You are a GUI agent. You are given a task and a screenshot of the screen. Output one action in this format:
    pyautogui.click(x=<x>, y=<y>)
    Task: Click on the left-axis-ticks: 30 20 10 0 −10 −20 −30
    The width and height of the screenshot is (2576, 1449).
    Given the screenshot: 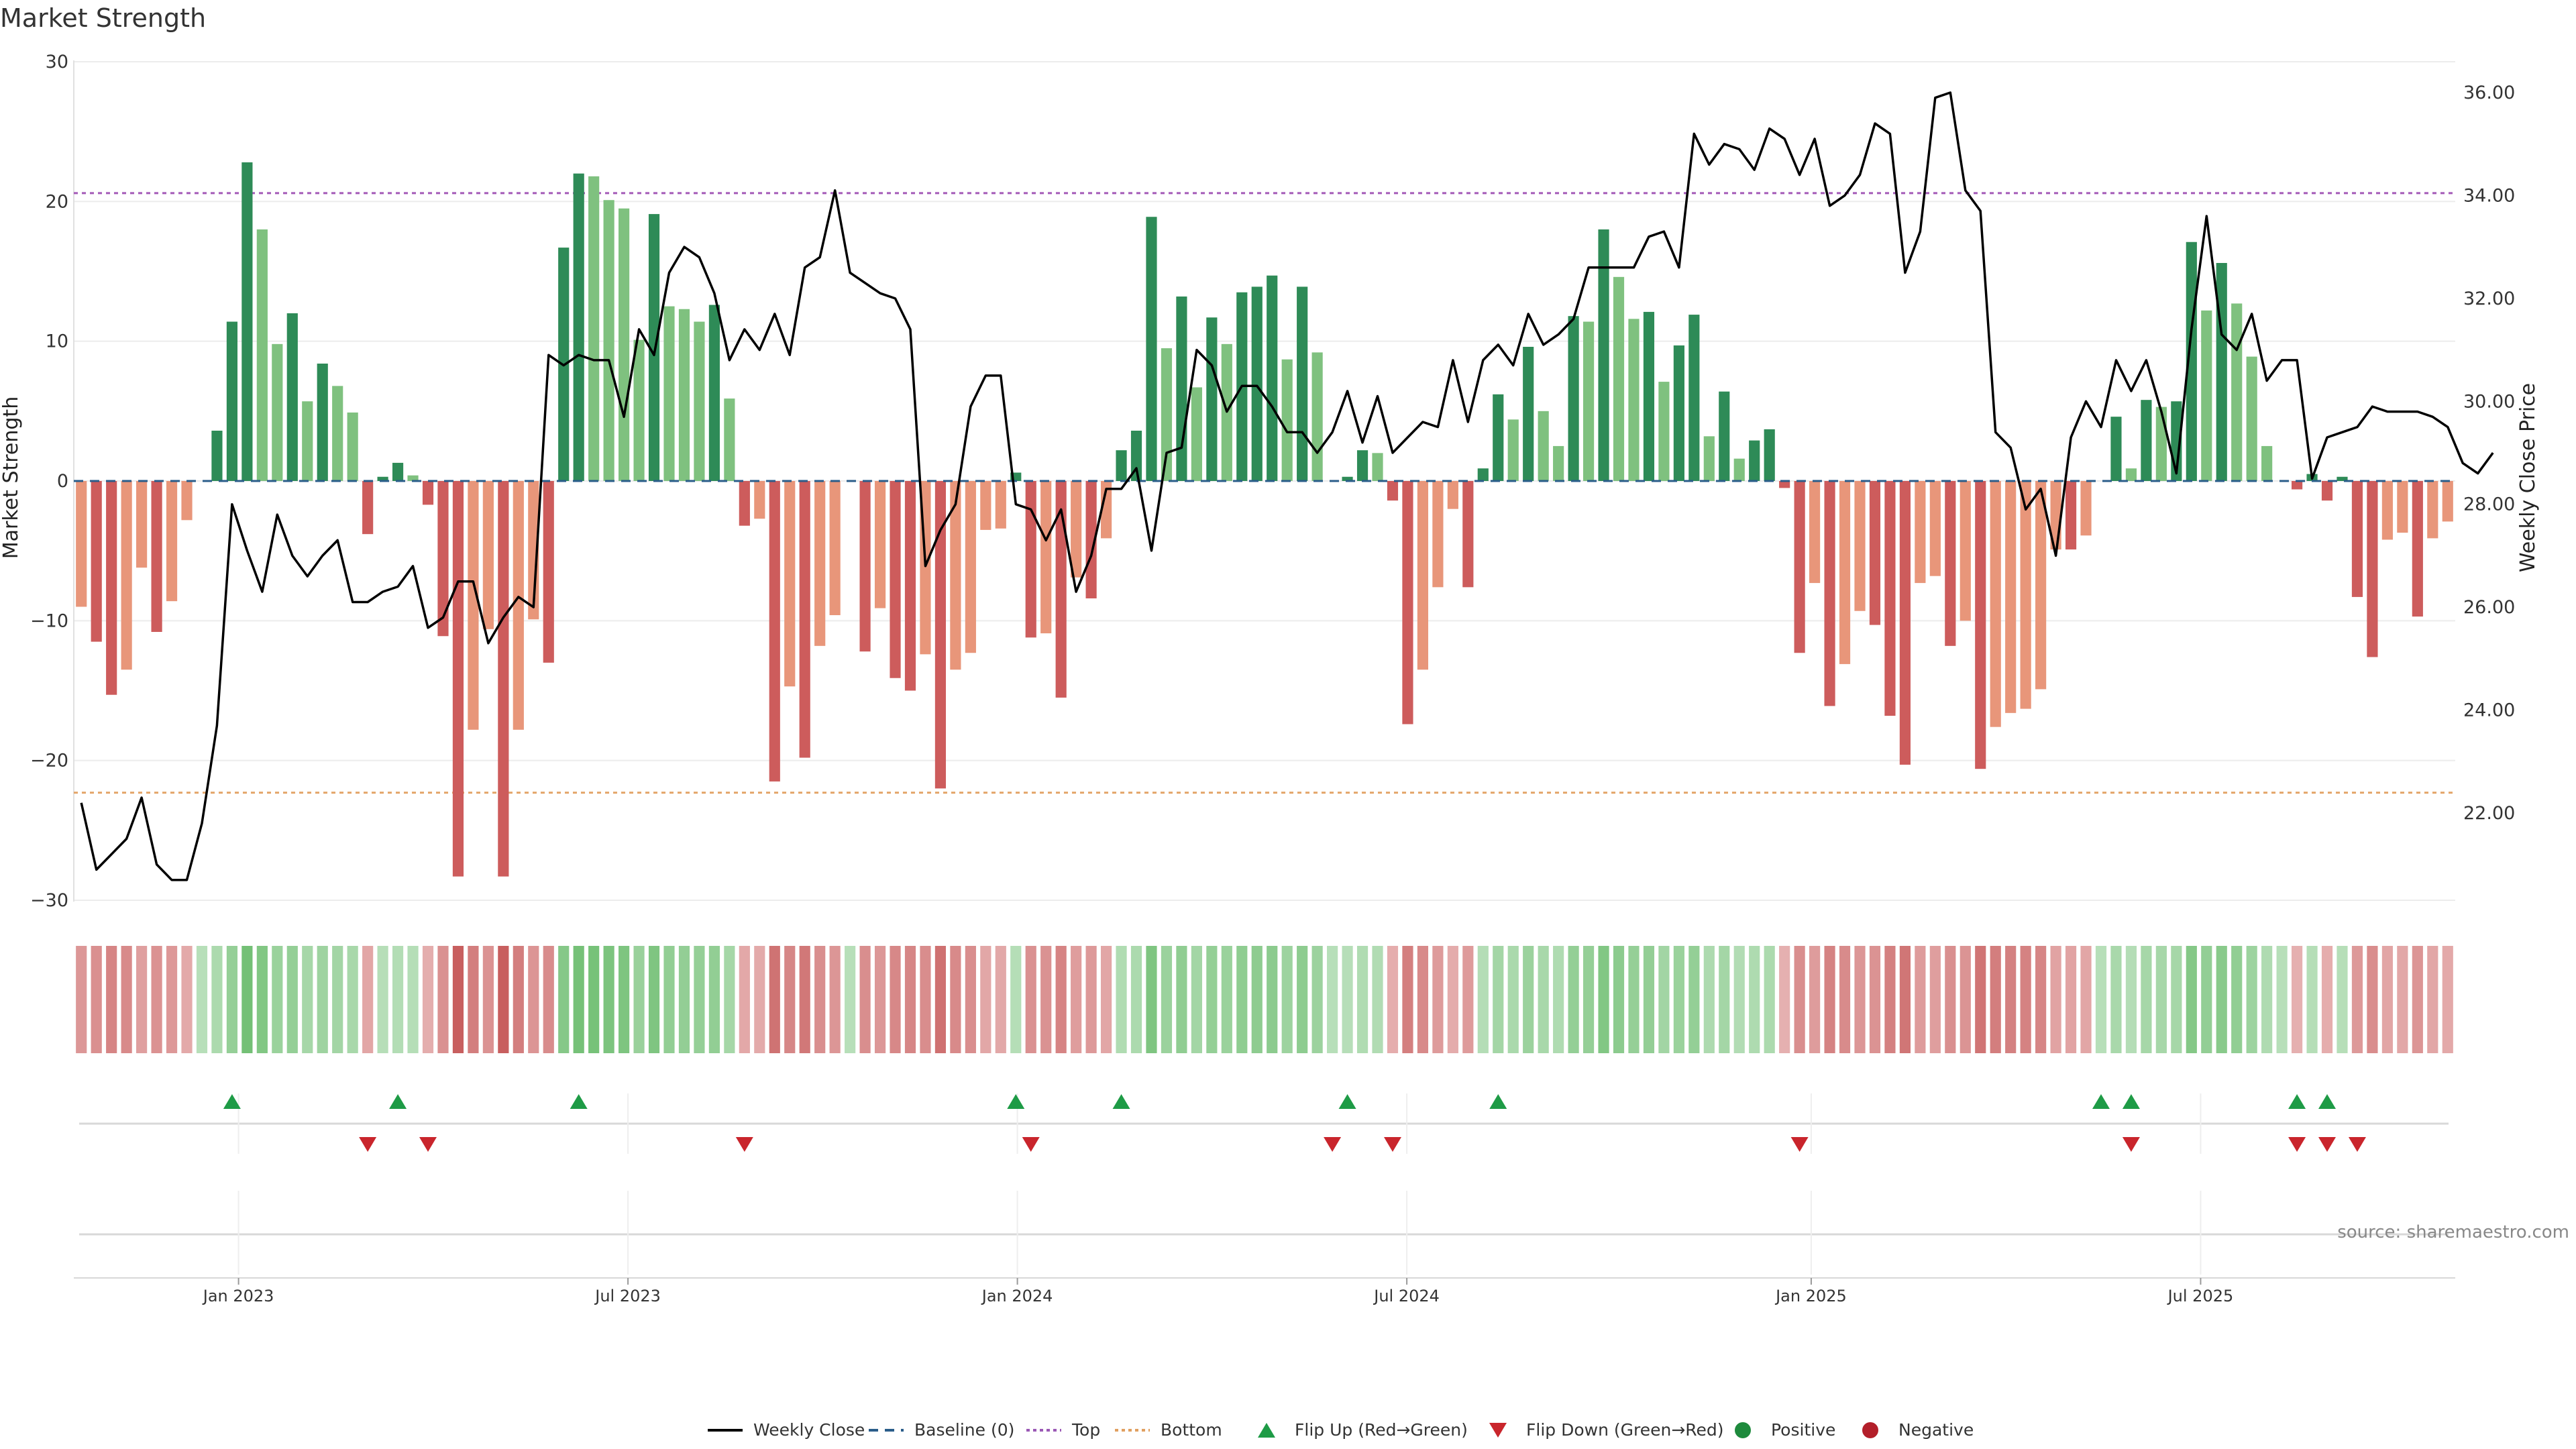 What is the action you would take?
    pyautogui.click(x=49, y=481)
    